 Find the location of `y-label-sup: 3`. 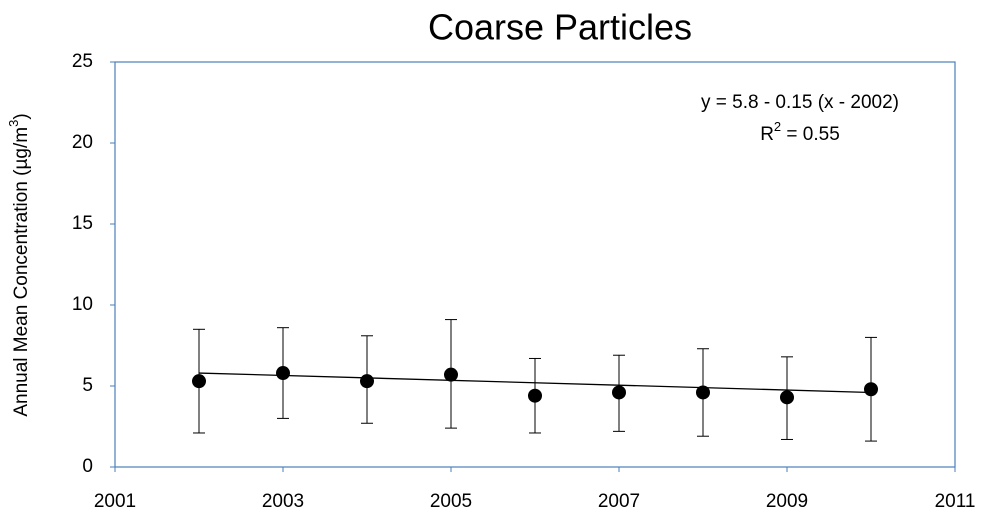

y-label-sup: 3 is located at coordinates (13, 123).